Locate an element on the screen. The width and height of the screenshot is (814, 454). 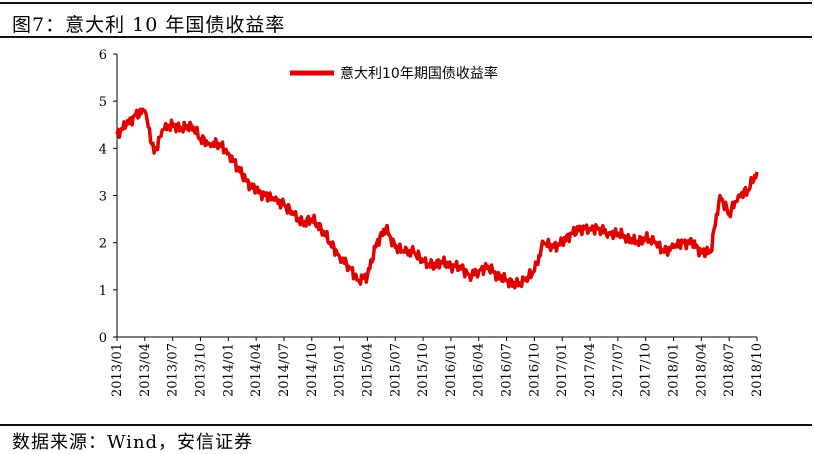
x-tick-label: 2016/04 is located at coordinates (479, 370).